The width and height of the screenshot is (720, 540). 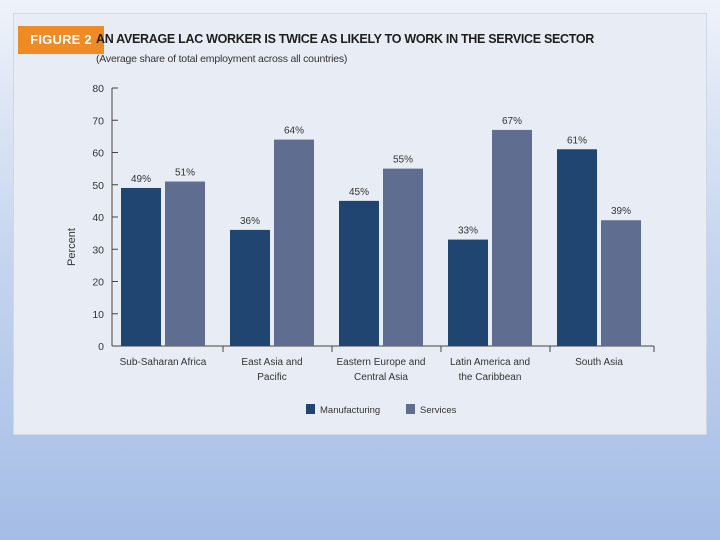 What do you see at coordinates (141, 179) in the screenshot?
I see `value-label: 49%` at bounding box center [141, 179].